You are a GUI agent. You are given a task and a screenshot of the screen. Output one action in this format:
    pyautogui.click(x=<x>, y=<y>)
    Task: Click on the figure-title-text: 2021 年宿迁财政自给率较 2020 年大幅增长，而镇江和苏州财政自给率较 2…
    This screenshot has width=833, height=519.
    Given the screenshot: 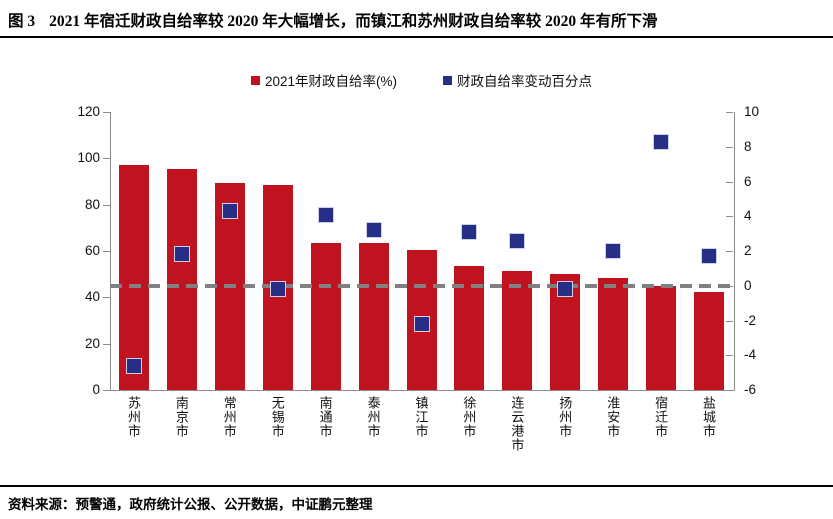 What is the action you would take?
    pyautogui.click(x=353, y=21)
    